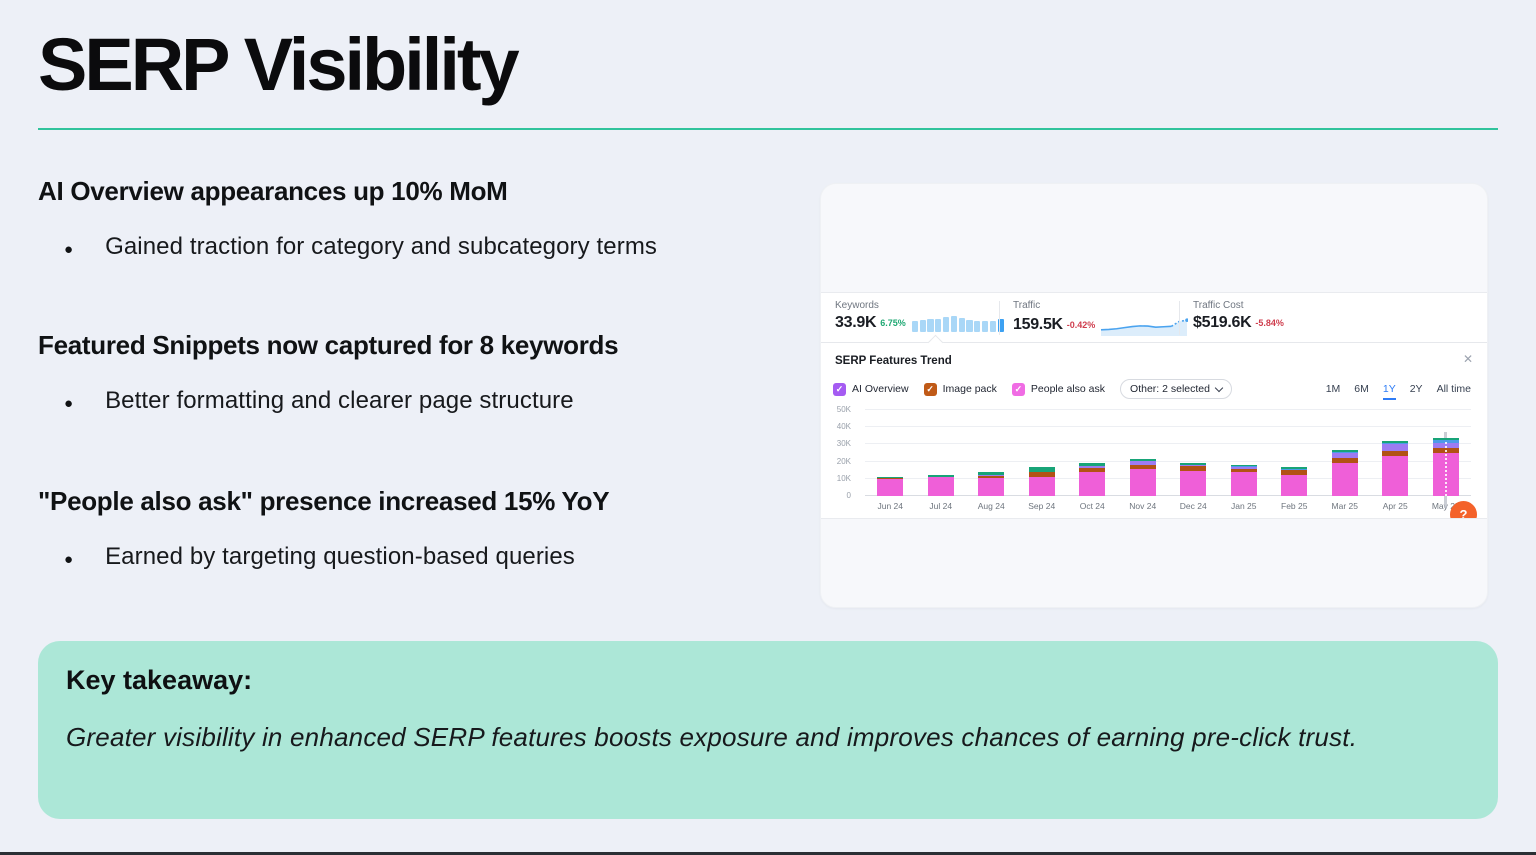 The height and width of the screenshot is (855, 1536). Describe the element at coordinates (1467, 359) in the screenshot. I see `close-icon: ✕` at that location.